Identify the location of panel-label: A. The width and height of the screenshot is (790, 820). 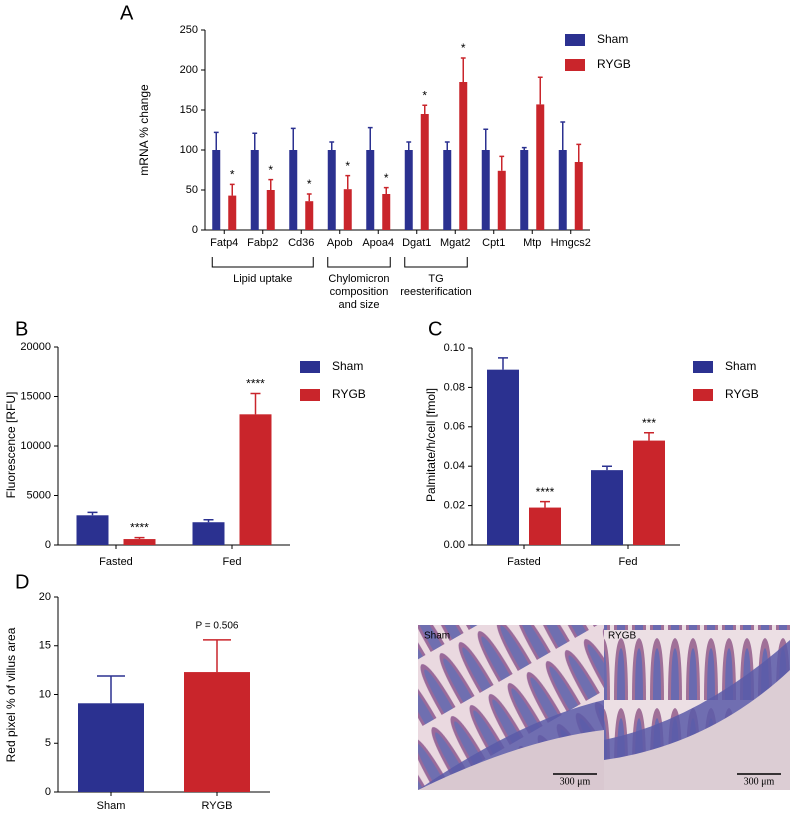
(127, 13).